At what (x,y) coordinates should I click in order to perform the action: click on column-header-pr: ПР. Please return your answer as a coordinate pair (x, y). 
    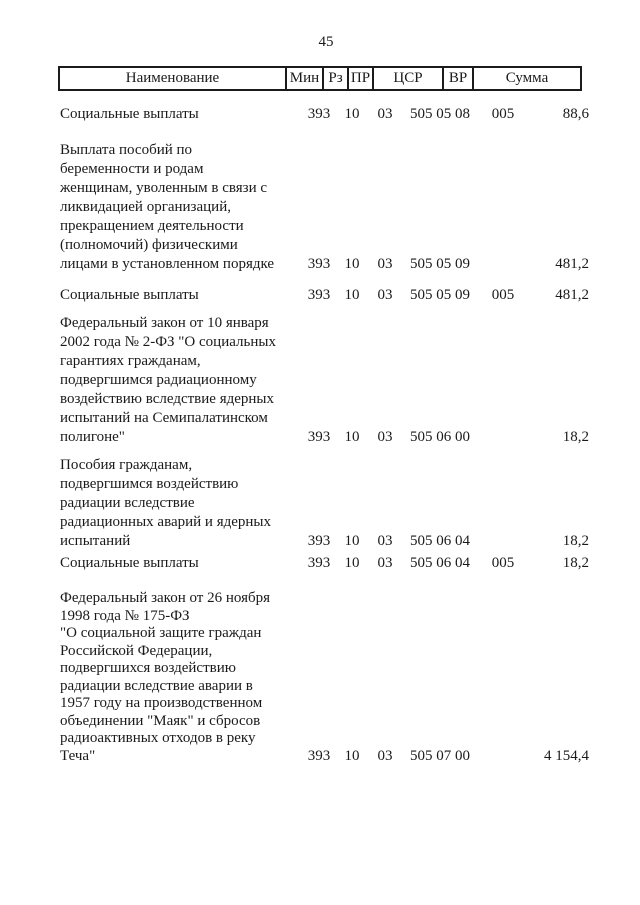
    Looking at the image, I should click on (359, 78).